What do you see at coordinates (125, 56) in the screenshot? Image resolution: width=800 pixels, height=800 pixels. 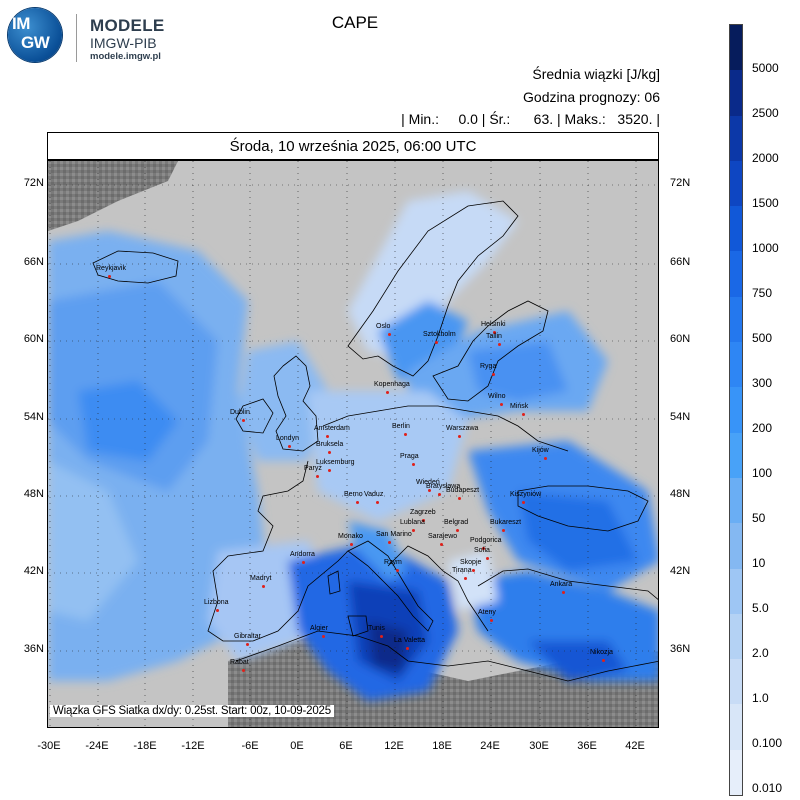 I see `brand-url: modele.imgw.pl` at bounding box center [125, 56].